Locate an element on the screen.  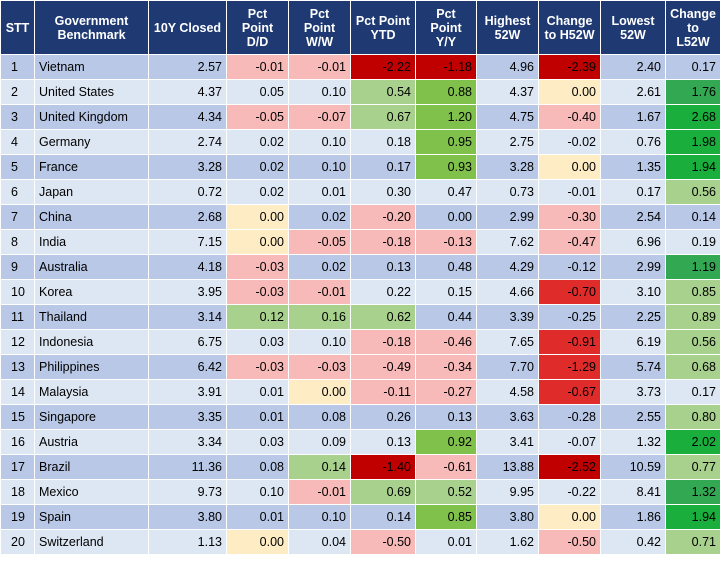
cell-cl52: 0.56 is located at coordinates (692, 342).